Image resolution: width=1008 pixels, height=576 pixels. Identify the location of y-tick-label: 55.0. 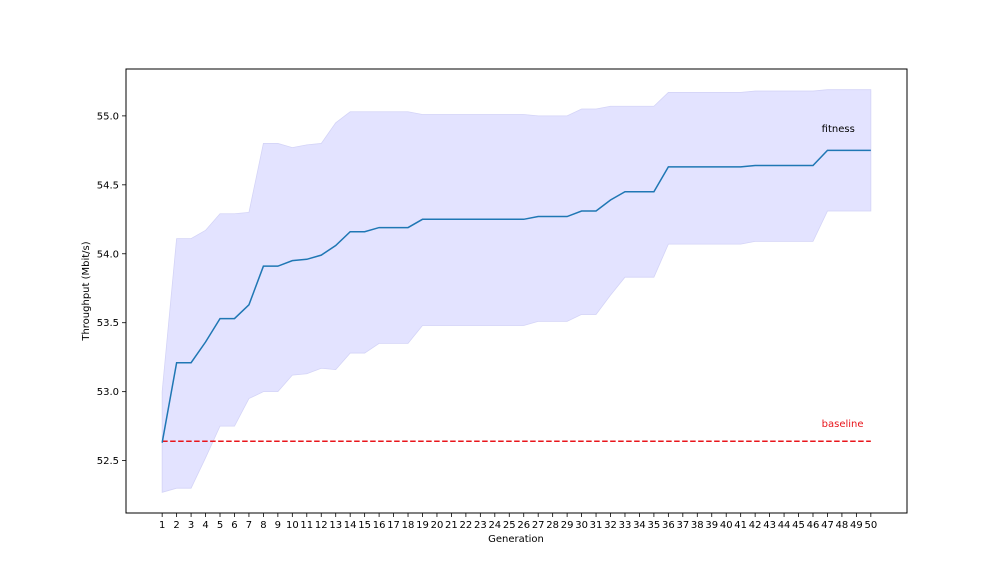
(108, 116).